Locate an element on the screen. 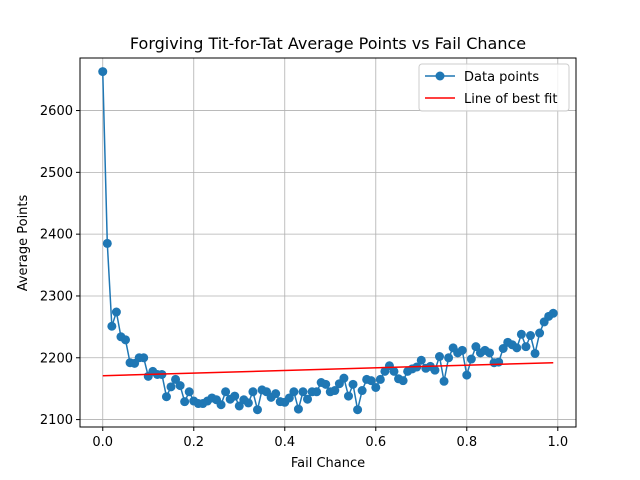 This screenshot has height=480, width=640. x-axis: 0.0 0.2 0.4 0.6 0.8 1.0 is located at coordinates (330, 438).